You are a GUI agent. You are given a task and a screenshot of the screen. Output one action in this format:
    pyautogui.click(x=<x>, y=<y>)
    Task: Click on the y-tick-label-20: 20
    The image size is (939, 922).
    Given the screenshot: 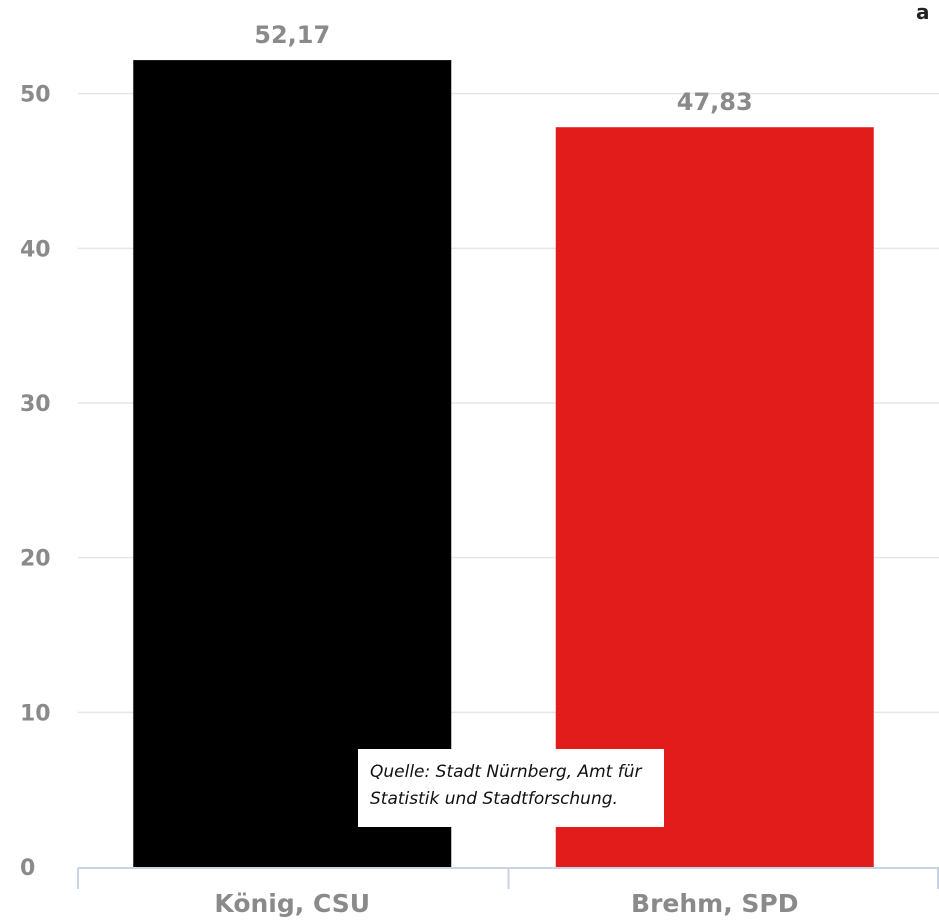 What is the action you would take?
    pyautogui.click(x=35, y=559)
    